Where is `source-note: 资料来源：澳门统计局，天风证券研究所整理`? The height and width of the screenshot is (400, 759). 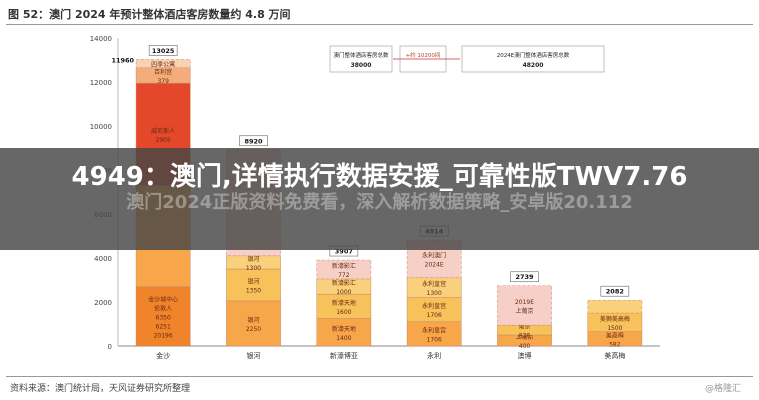 source-note: 资料来源：澳门统计局，天风证券研究所整理 is located at coordinates (100, 389).